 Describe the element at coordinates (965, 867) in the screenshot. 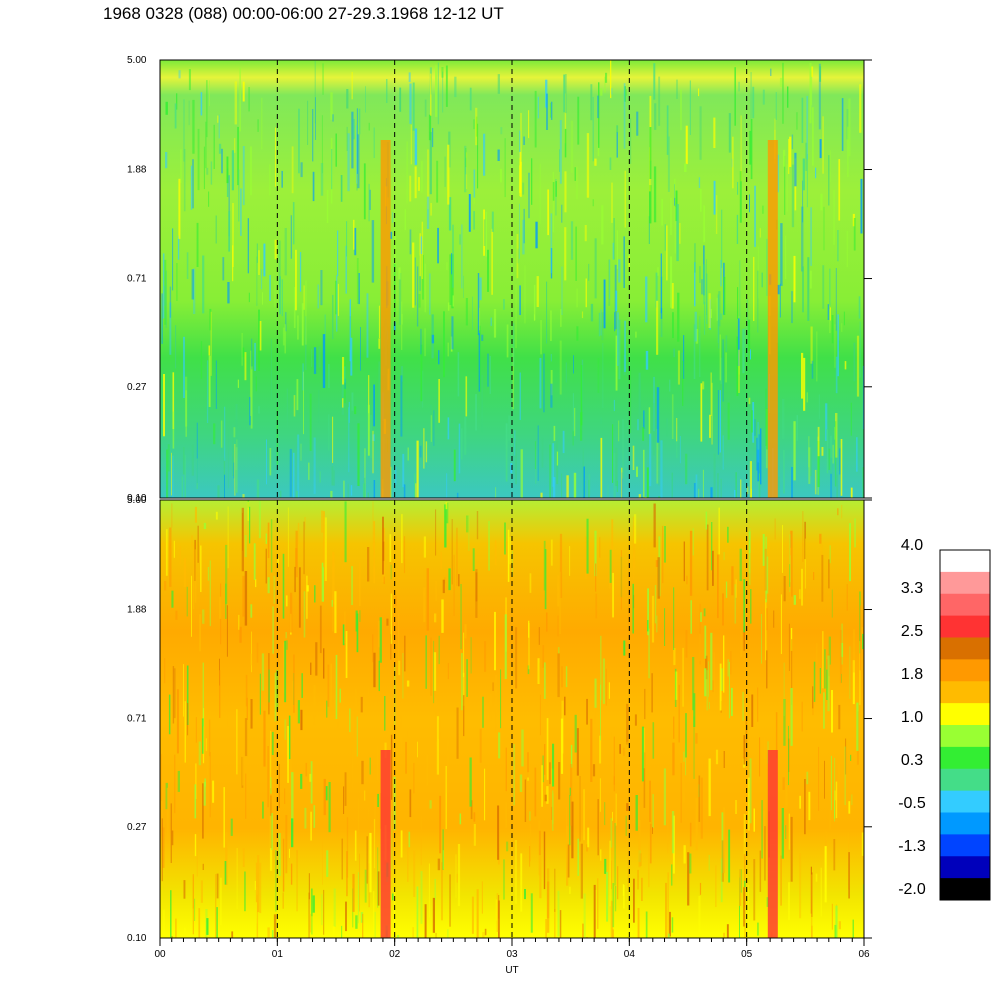

I see `colorbar-swatch` at that location.